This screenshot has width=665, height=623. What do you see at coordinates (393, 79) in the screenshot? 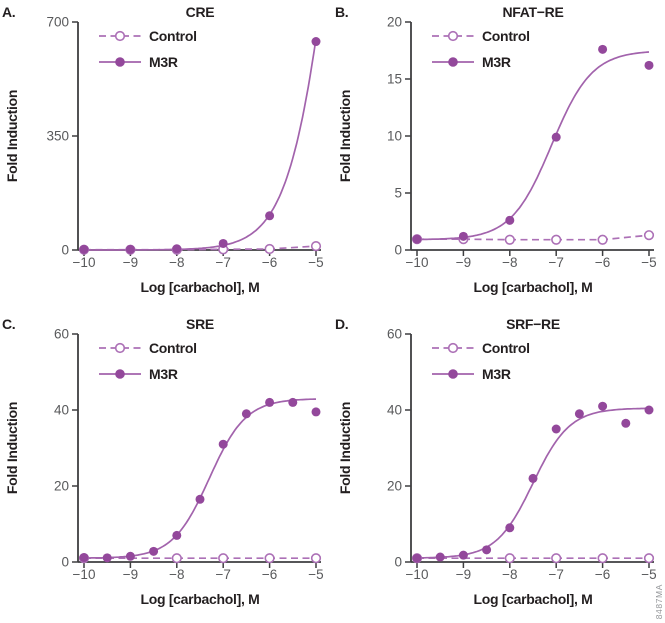
I see `y-tick-label: 15` at bounding box center [393, 79].